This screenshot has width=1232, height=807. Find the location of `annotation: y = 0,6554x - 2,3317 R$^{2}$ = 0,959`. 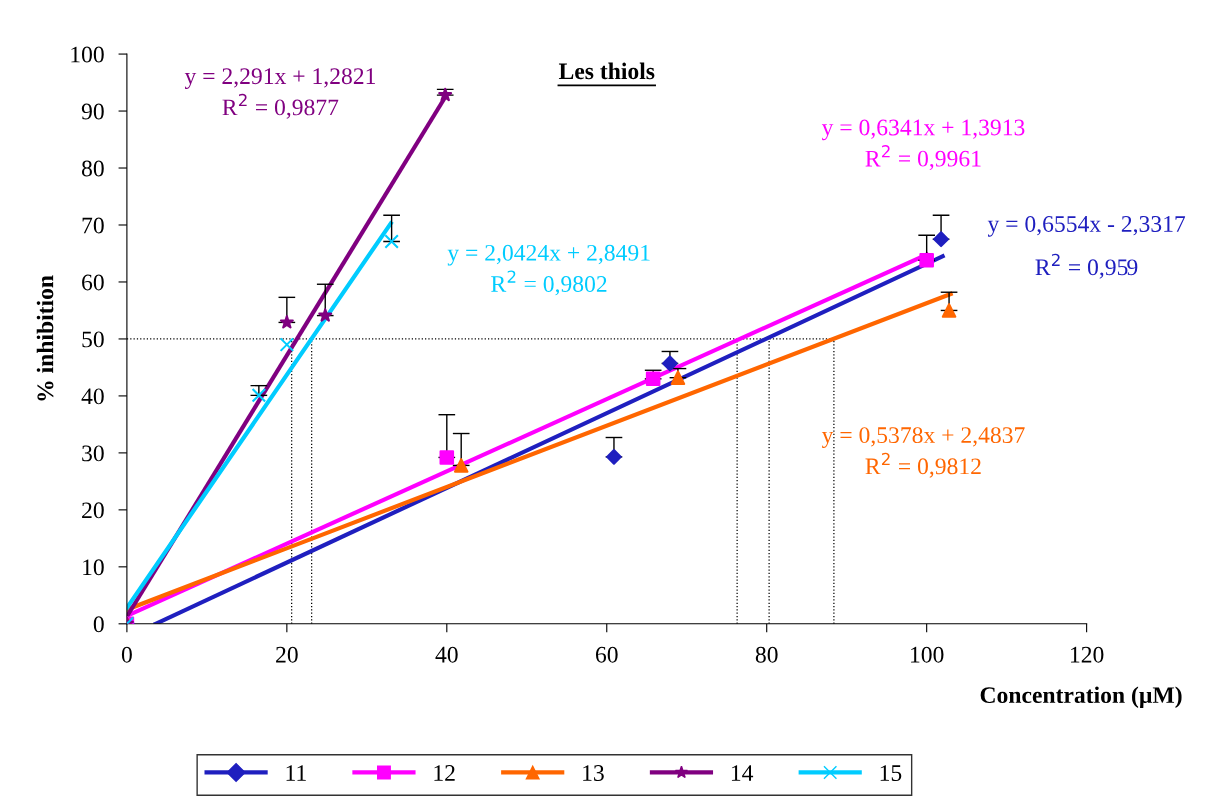

annotation: y = 0,6554x - 2,3317 R$^{2}$ = 0,959 is located at coordinates (1086, 247).